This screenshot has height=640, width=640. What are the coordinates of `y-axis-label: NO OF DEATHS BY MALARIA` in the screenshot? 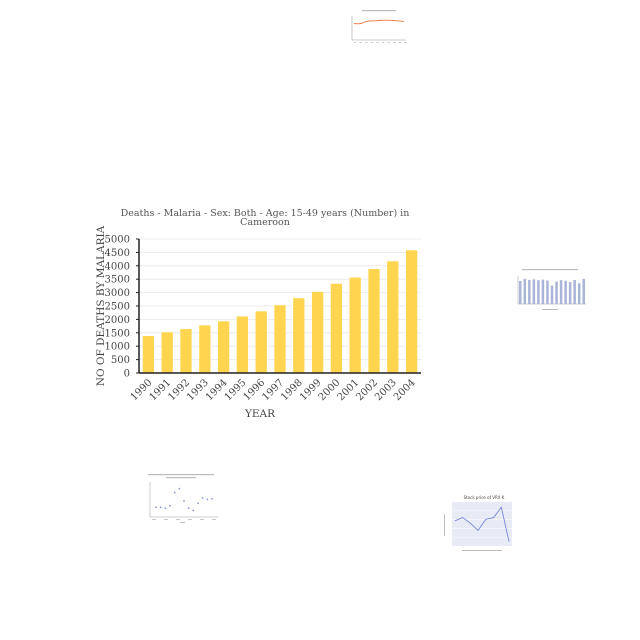 It's located at (101, 305).